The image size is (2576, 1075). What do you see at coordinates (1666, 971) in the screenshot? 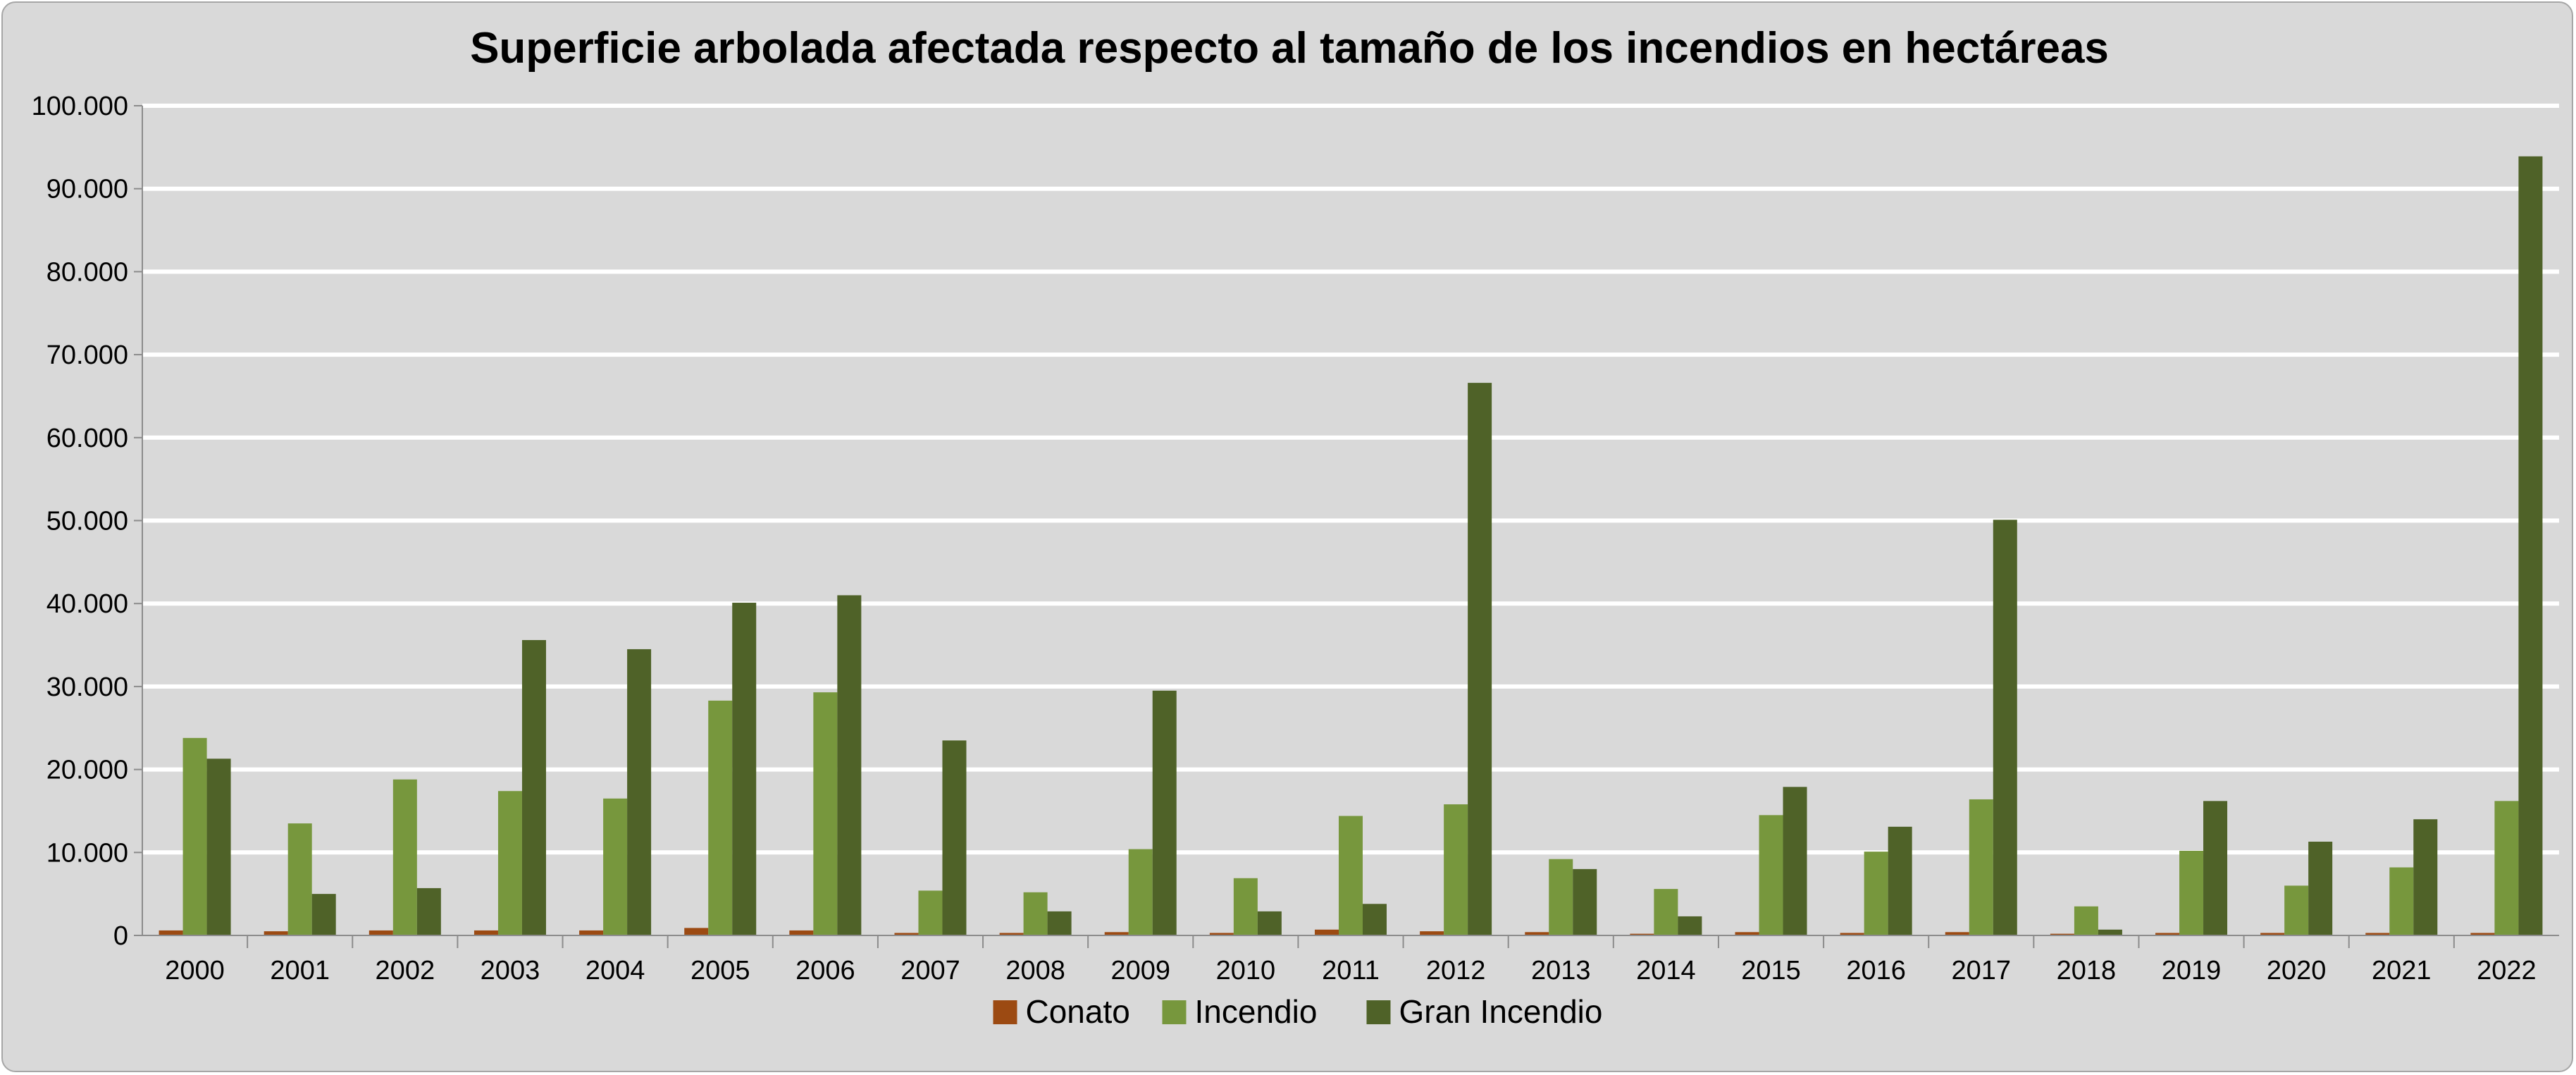
I see `x-tick-label: 2014` at bounding box center [1666, 971].